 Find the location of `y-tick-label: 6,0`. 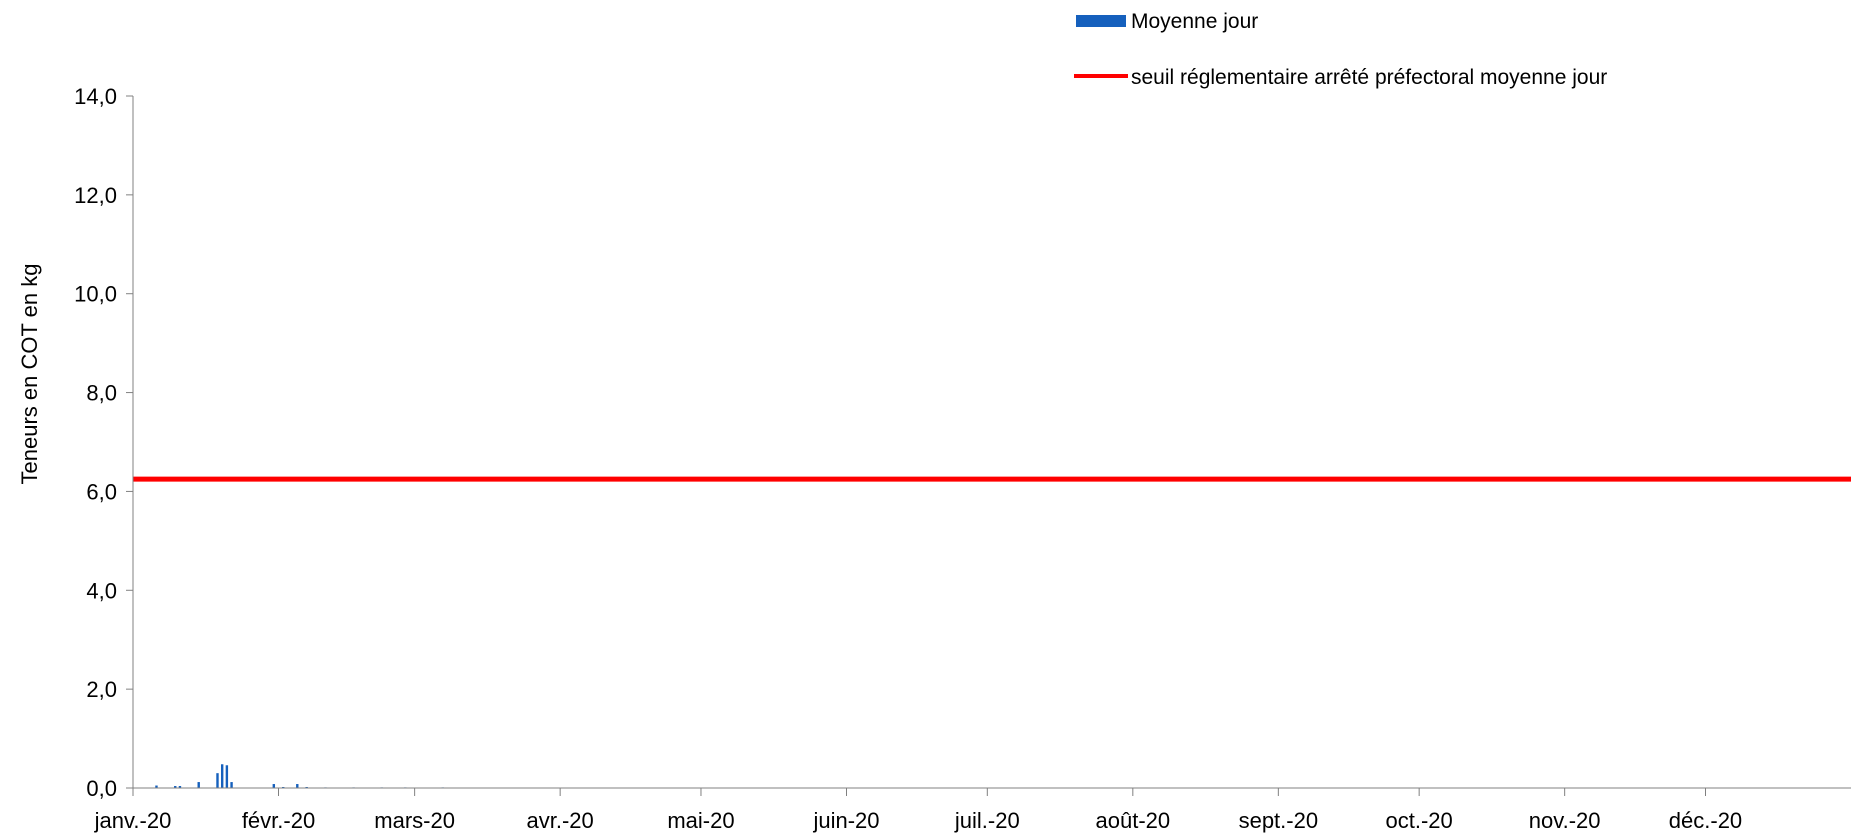

y-tick-label: 6,0 is located at coordinates (101, 491).